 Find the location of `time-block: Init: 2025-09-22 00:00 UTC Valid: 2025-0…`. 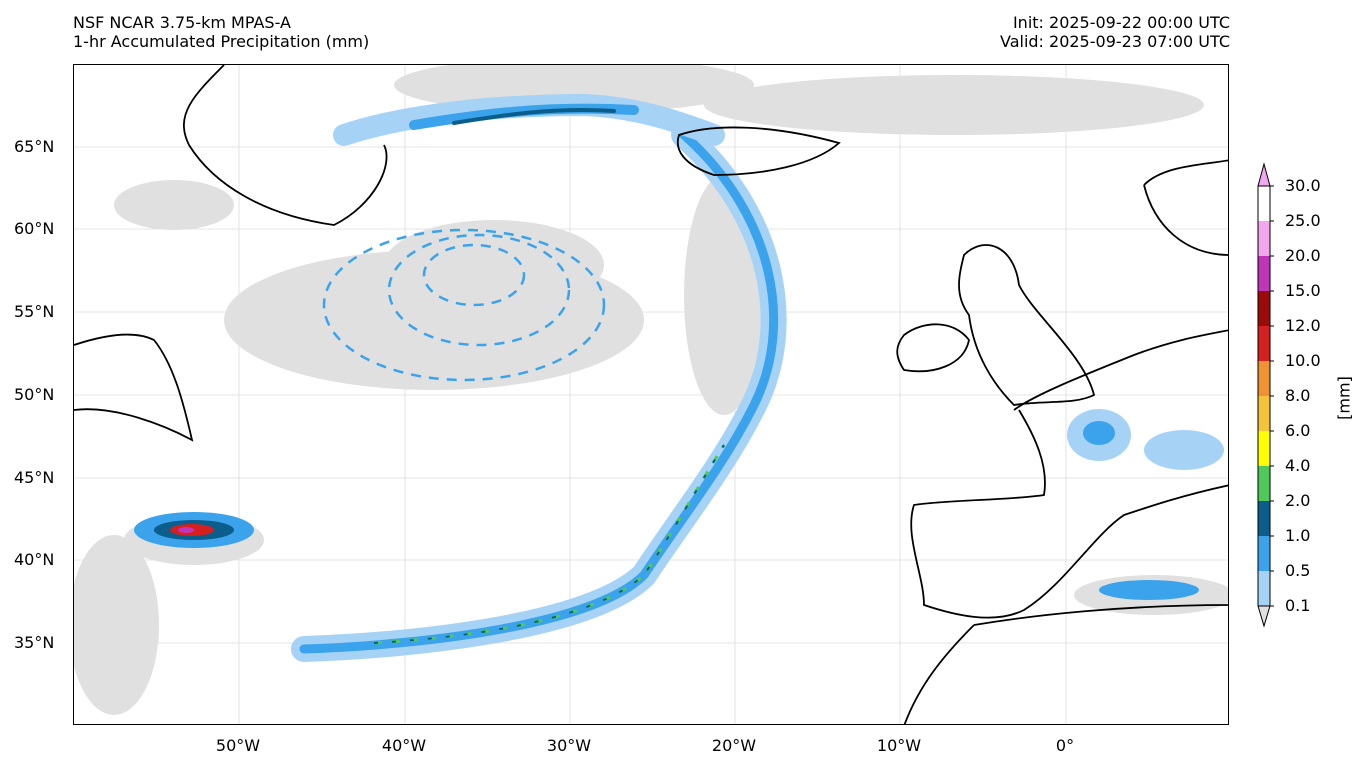

time-block: Init: 2025-09-22 00:00 UTC Valid: 2025-0… is located at coordinates (1115, 32).